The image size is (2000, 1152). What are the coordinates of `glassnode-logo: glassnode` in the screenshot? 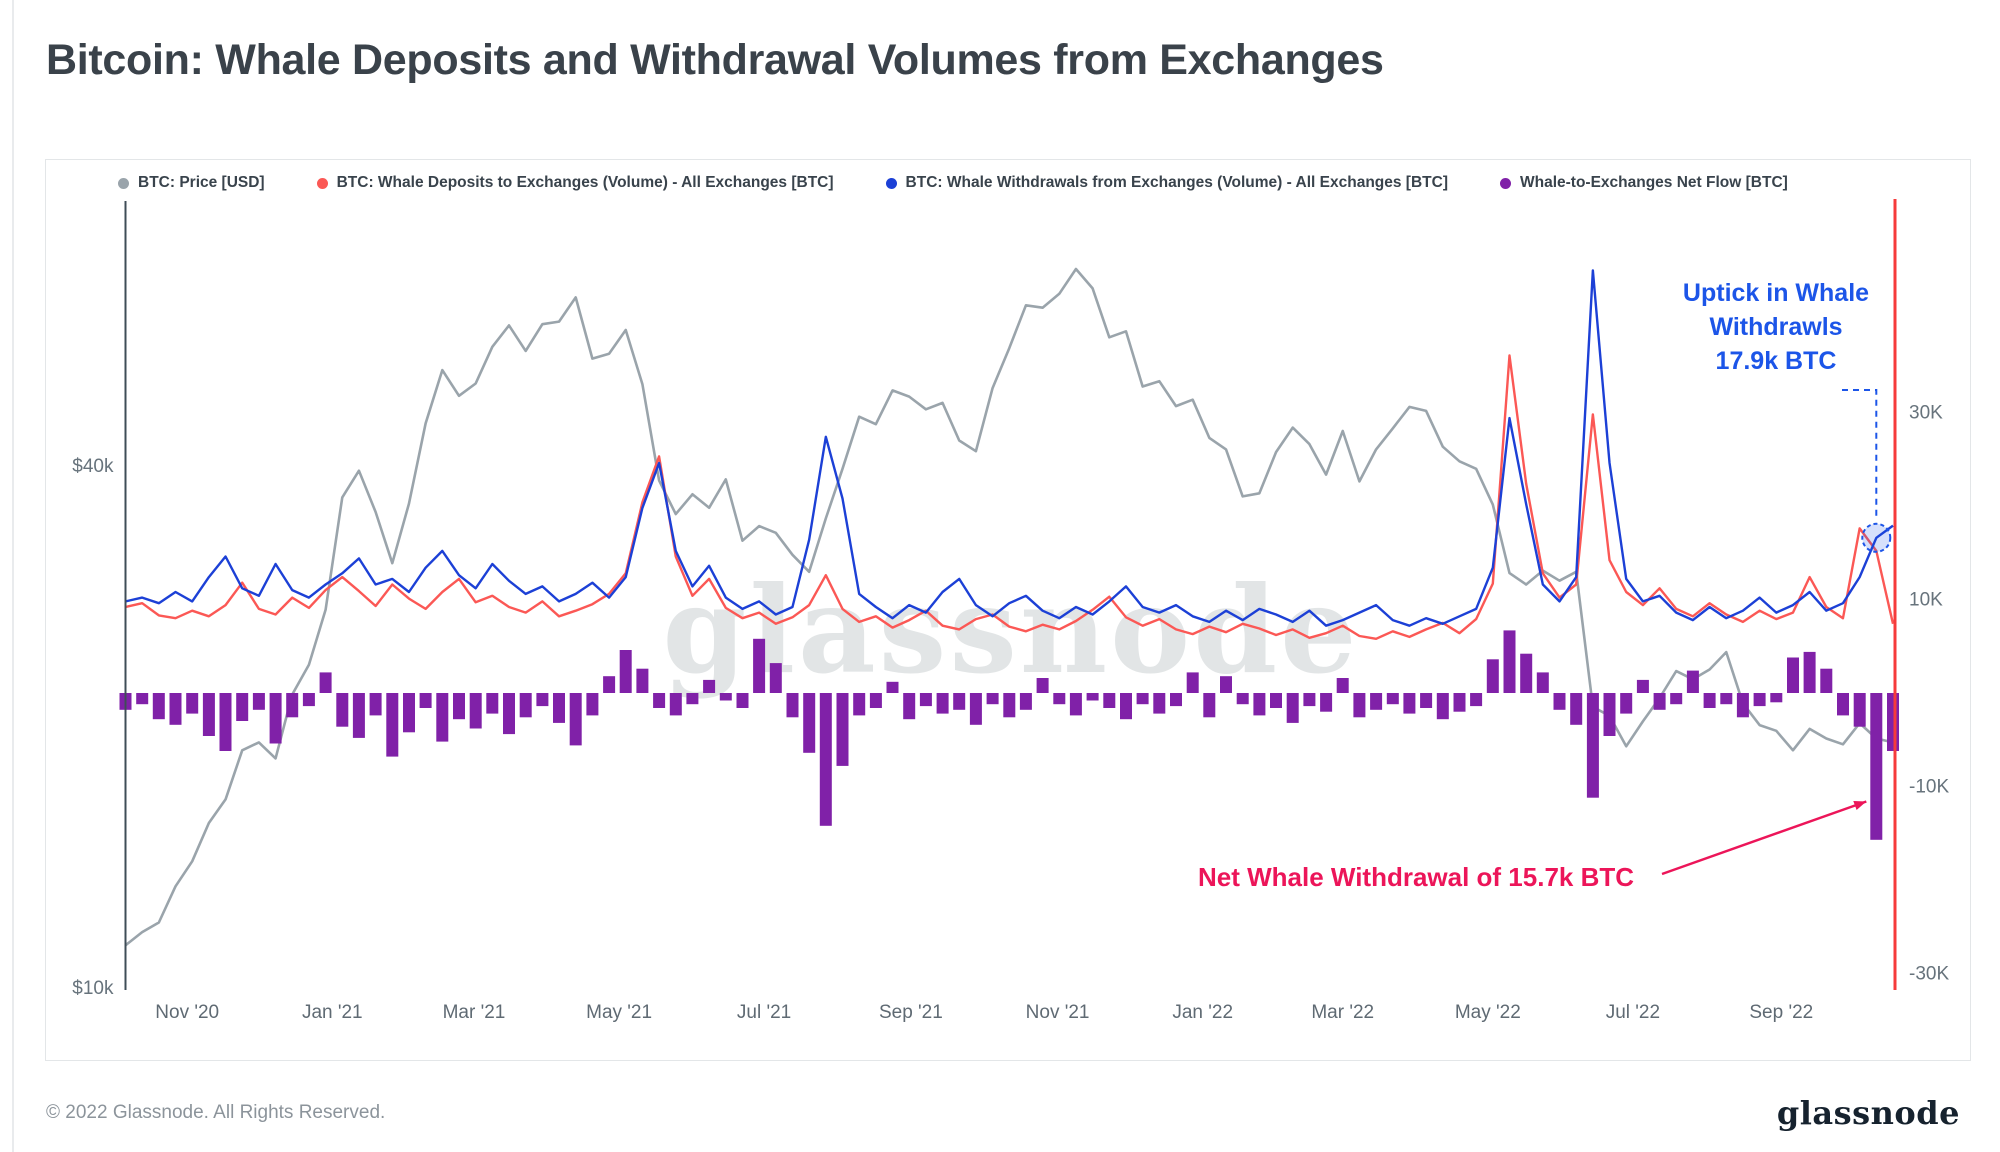 It's located at (1868, 1113).